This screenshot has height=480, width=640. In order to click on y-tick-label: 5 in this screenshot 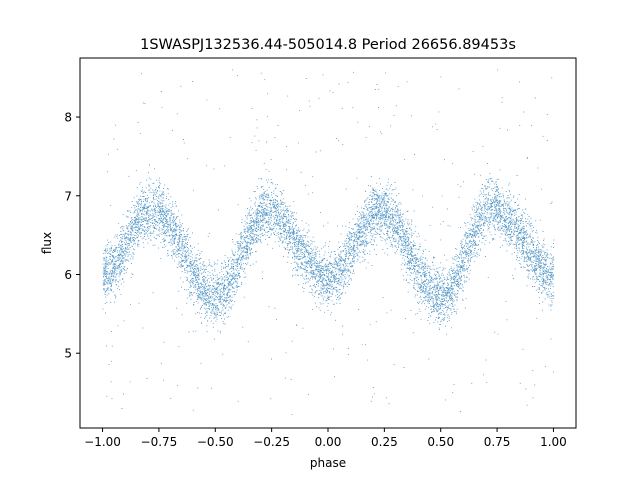, I will do `click(68, 354)`.